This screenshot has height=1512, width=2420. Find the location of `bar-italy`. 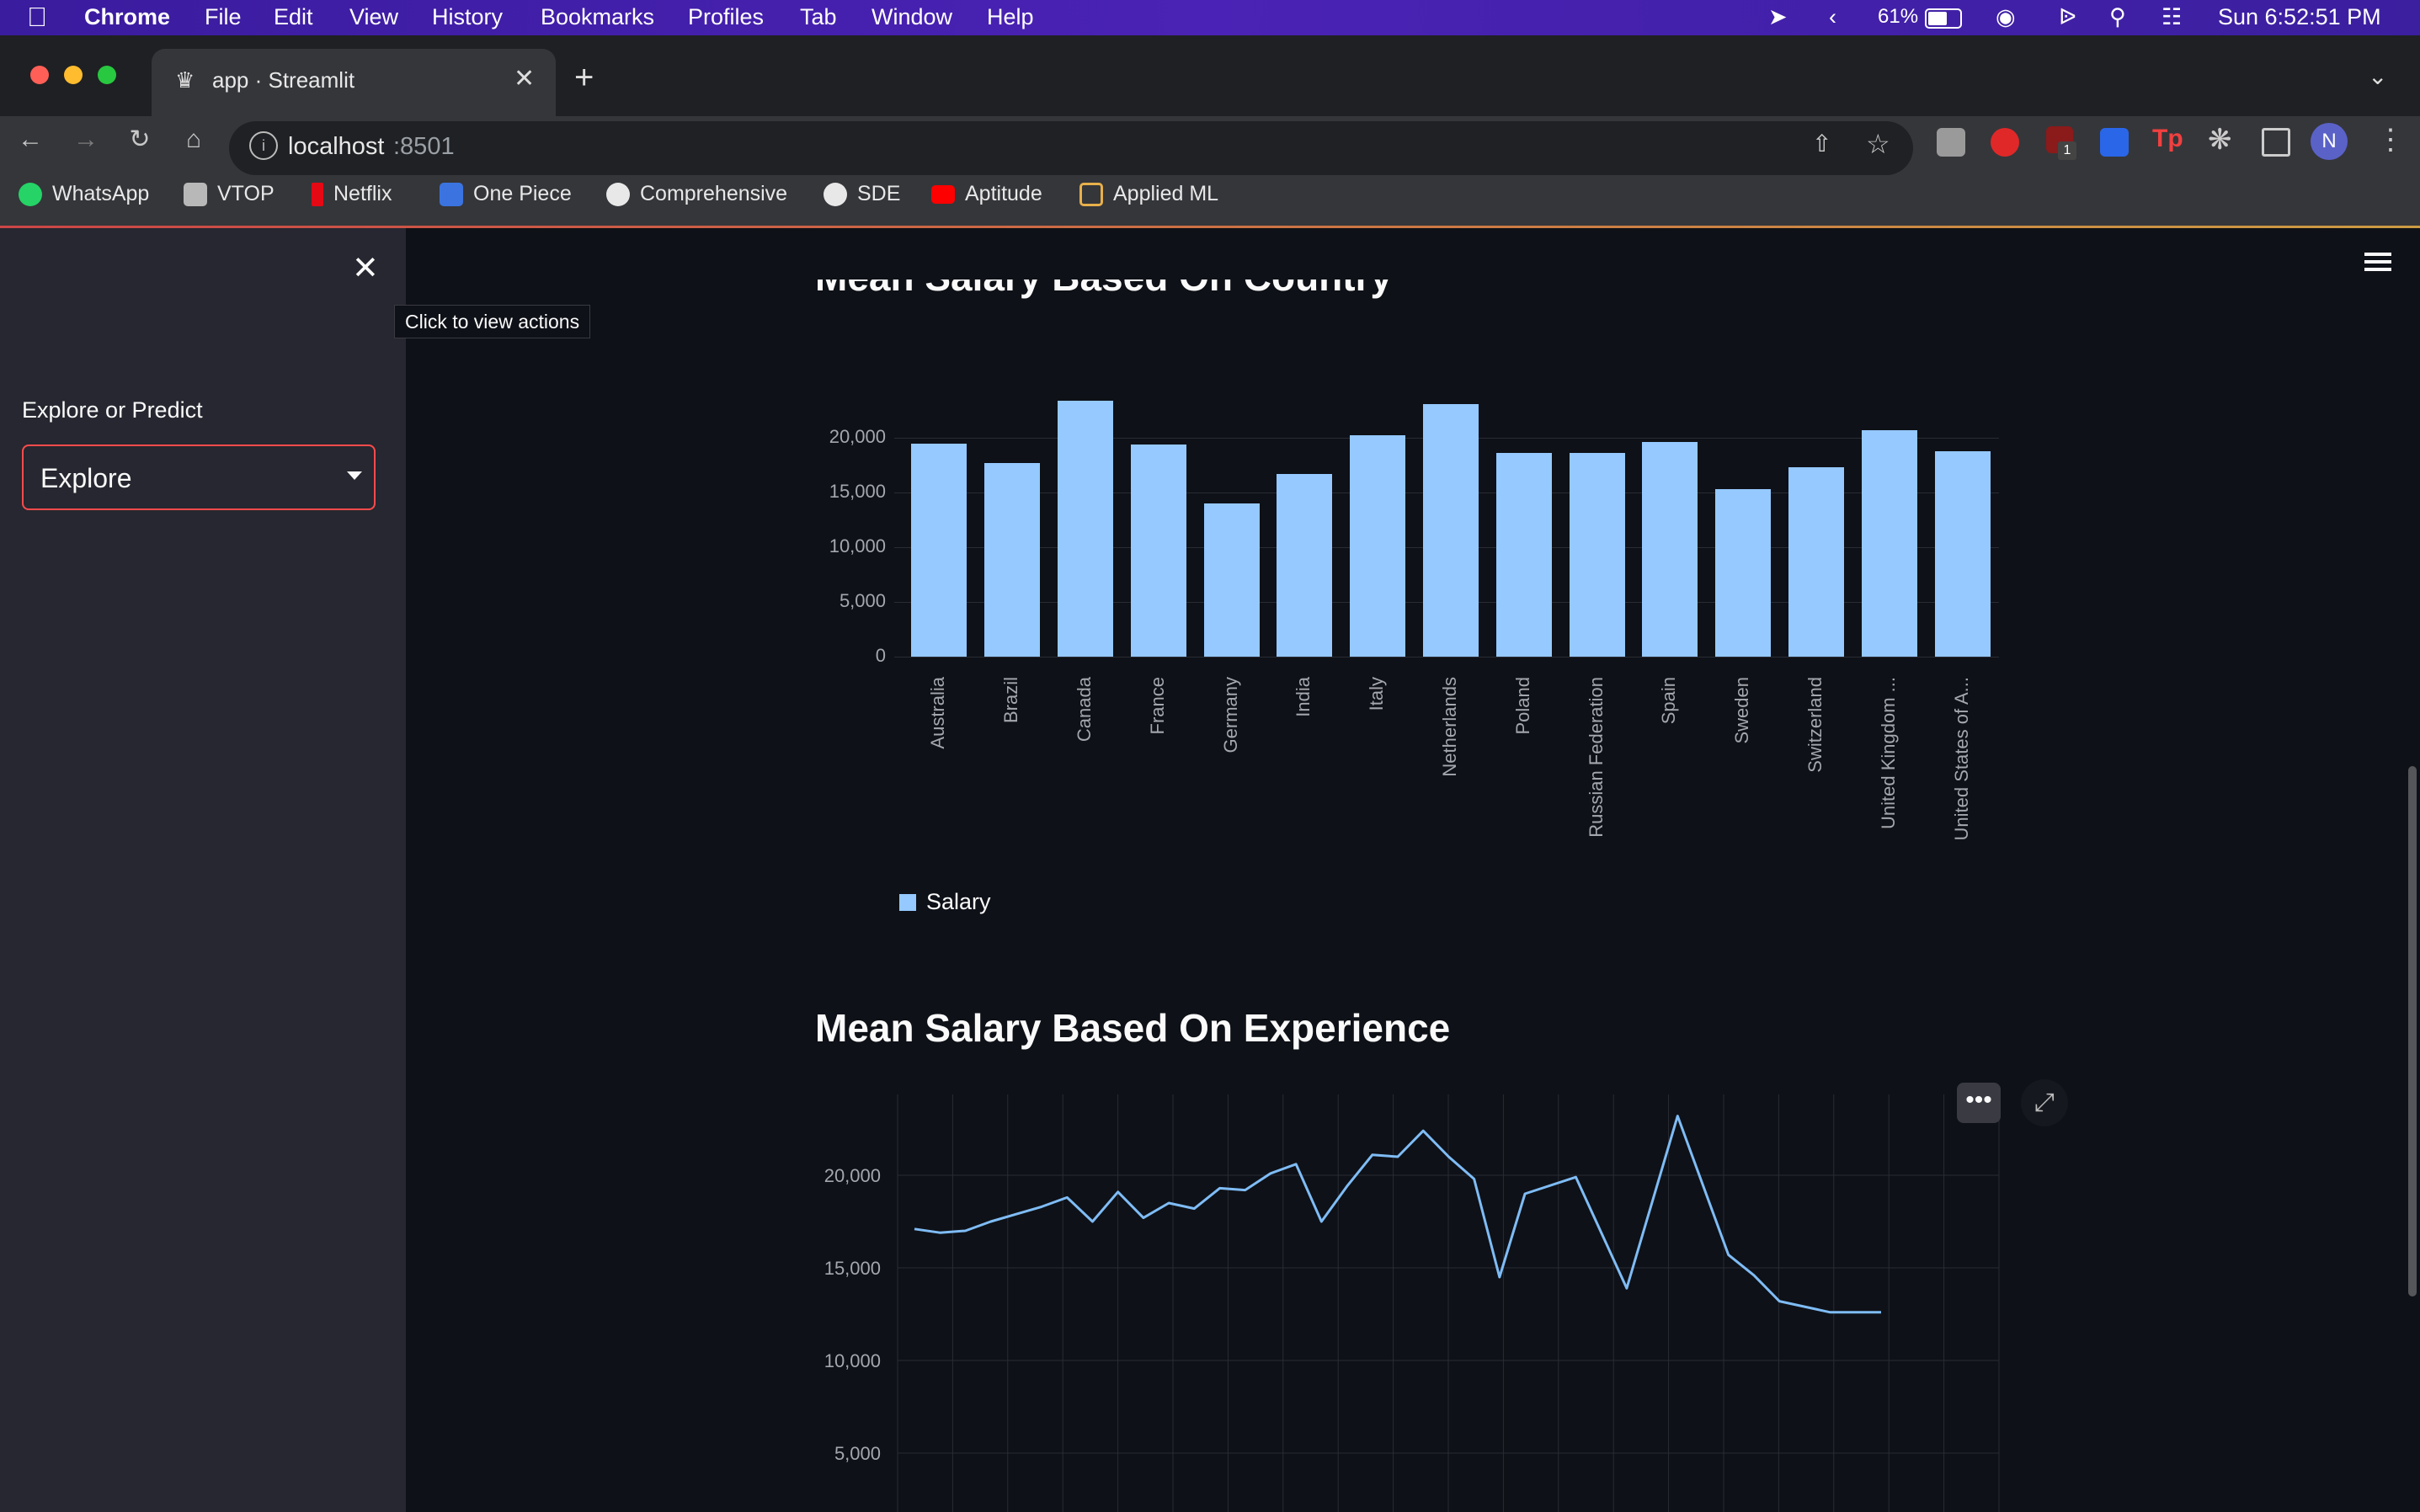

bar-italy is located at coordinates (1378, 546).